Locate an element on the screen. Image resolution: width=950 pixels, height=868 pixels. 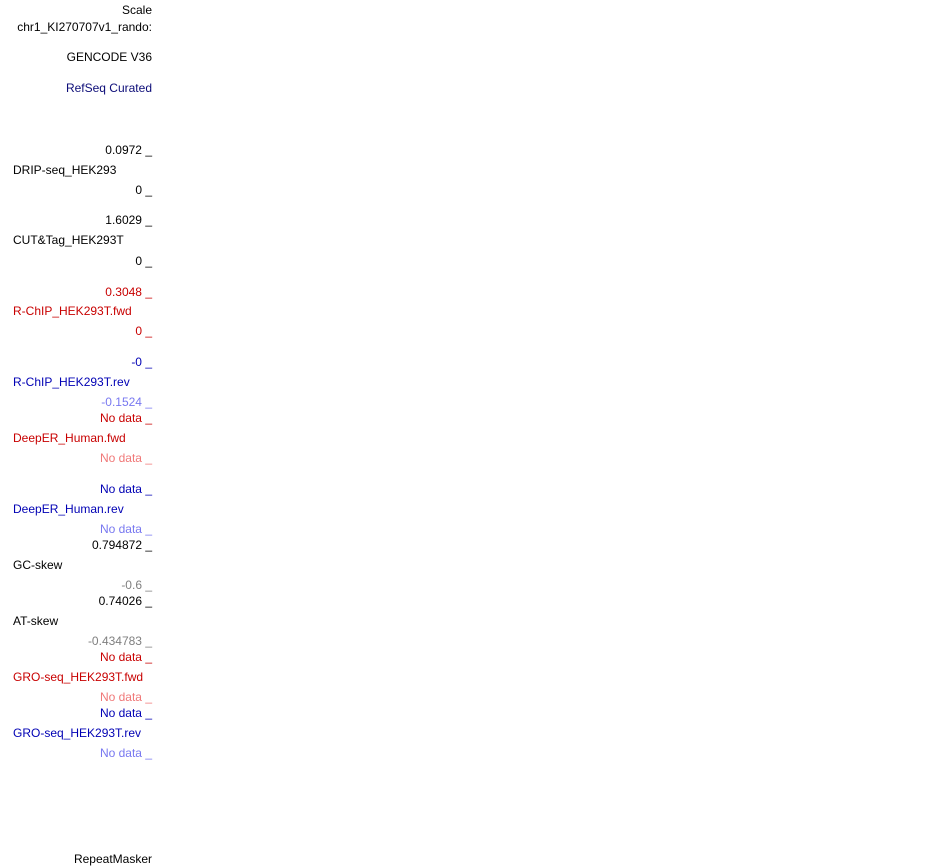
axis-min: -0.434783 _ is located at coordinates (119, 641).